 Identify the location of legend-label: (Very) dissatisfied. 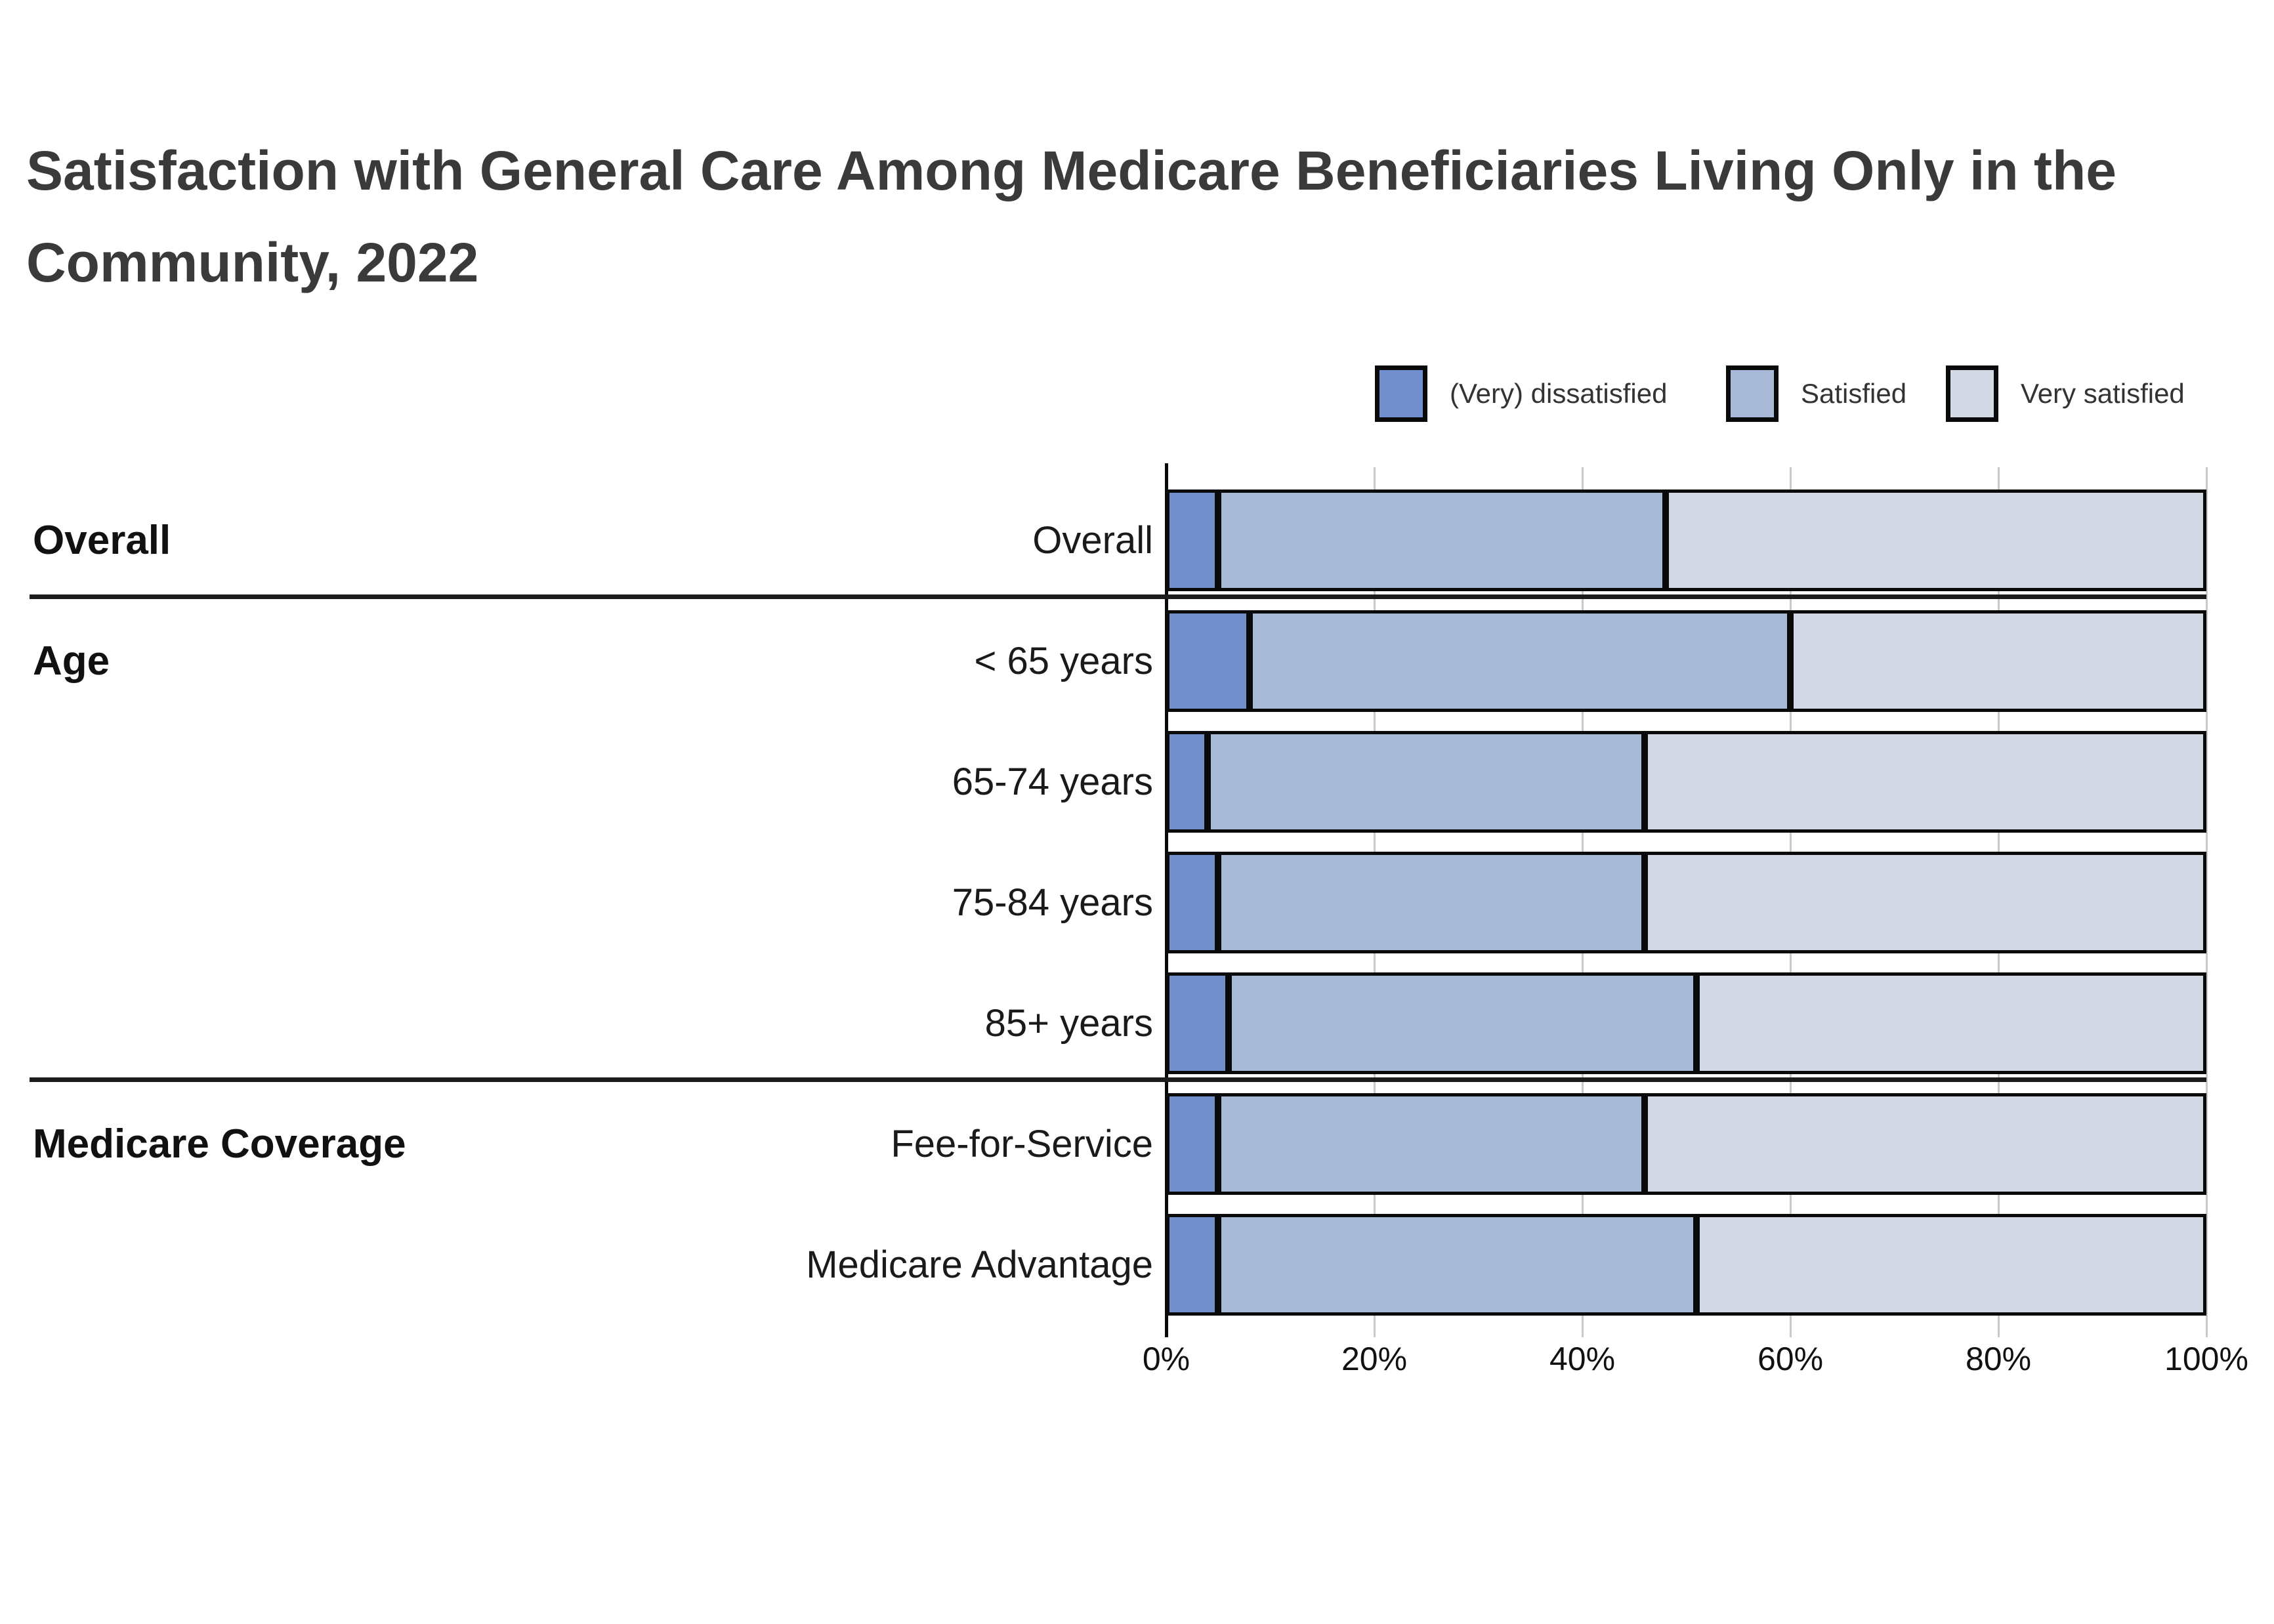
(1559, 394).